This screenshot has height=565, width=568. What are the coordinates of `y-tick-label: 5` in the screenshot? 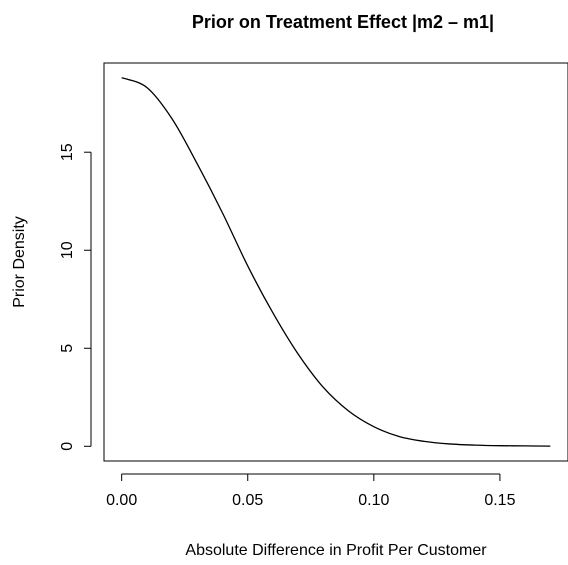 It's located at (67, 348).